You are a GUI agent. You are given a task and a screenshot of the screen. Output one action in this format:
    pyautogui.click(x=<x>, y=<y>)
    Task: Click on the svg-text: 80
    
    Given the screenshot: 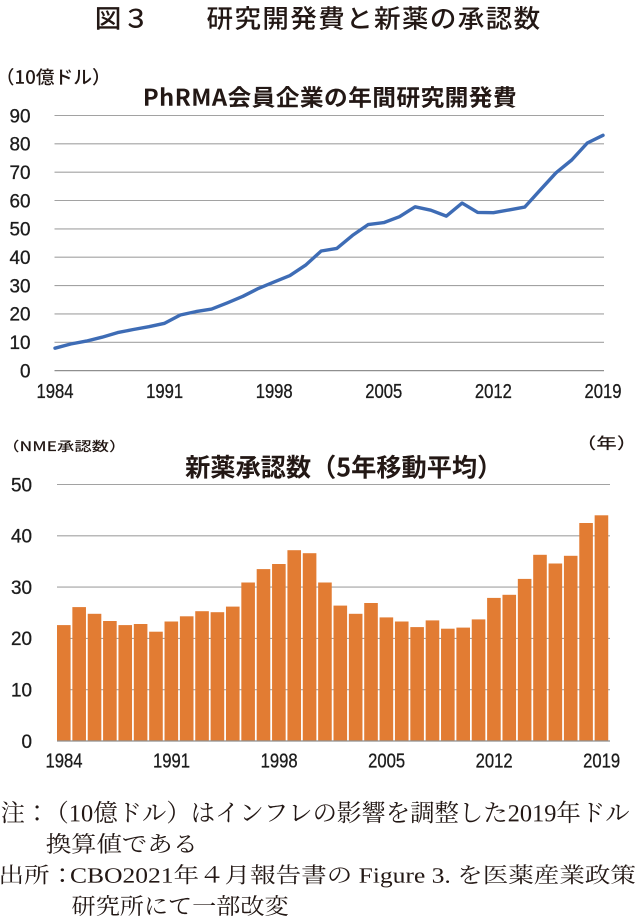 What is the action you would take?
    pyautogui.click(x=20, y=145)
    